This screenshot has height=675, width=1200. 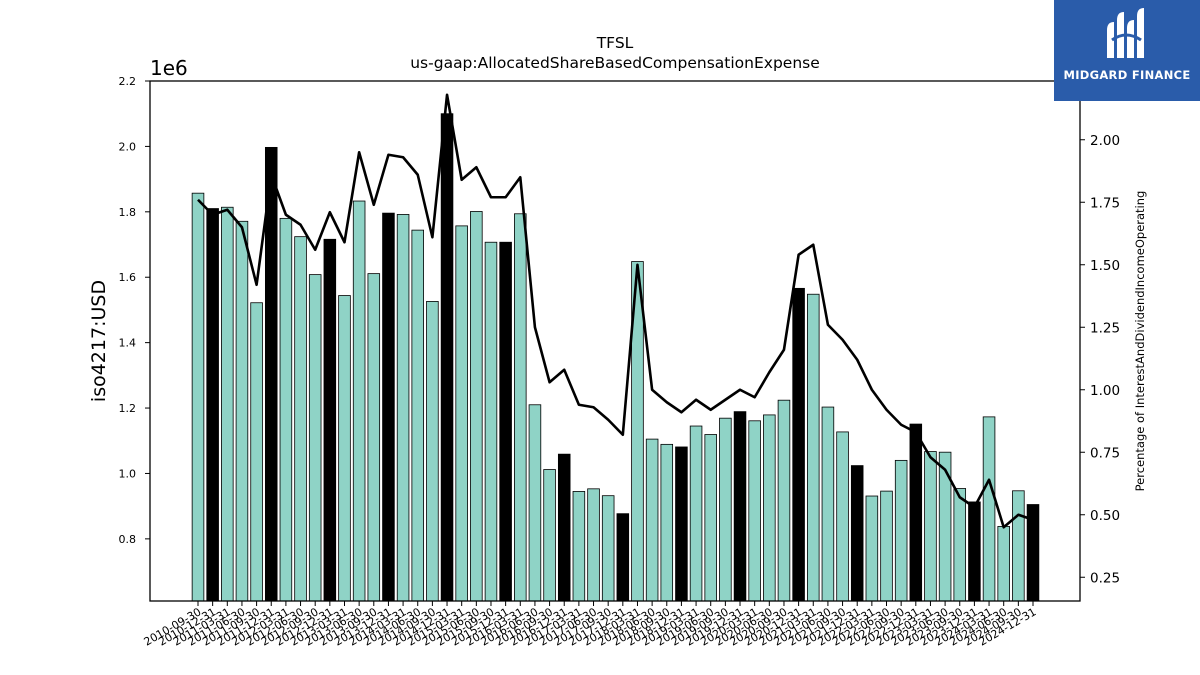 What do you see at coordinates (134, 310) in the screenshot?
I see `left-y-axis: 0.8 1.0 1.2 1.4 1.6 1.8 2.0 2.2` at bounding box center [134, 310].